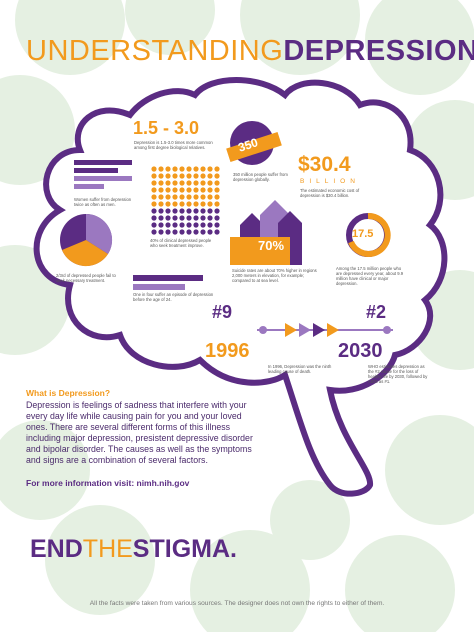 This screenshot has width=474, height=632. Describe the element at coordinates (68, 393) in the screenshot. I see `info-heading: What is Depression?` at that location.